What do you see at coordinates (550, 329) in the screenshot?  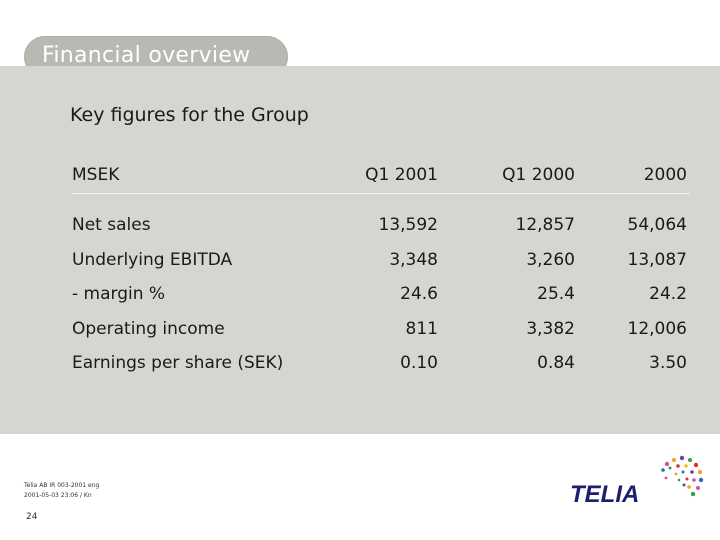 I see `cell-q1-2000: 3,382` at bounding box center [550, 329].